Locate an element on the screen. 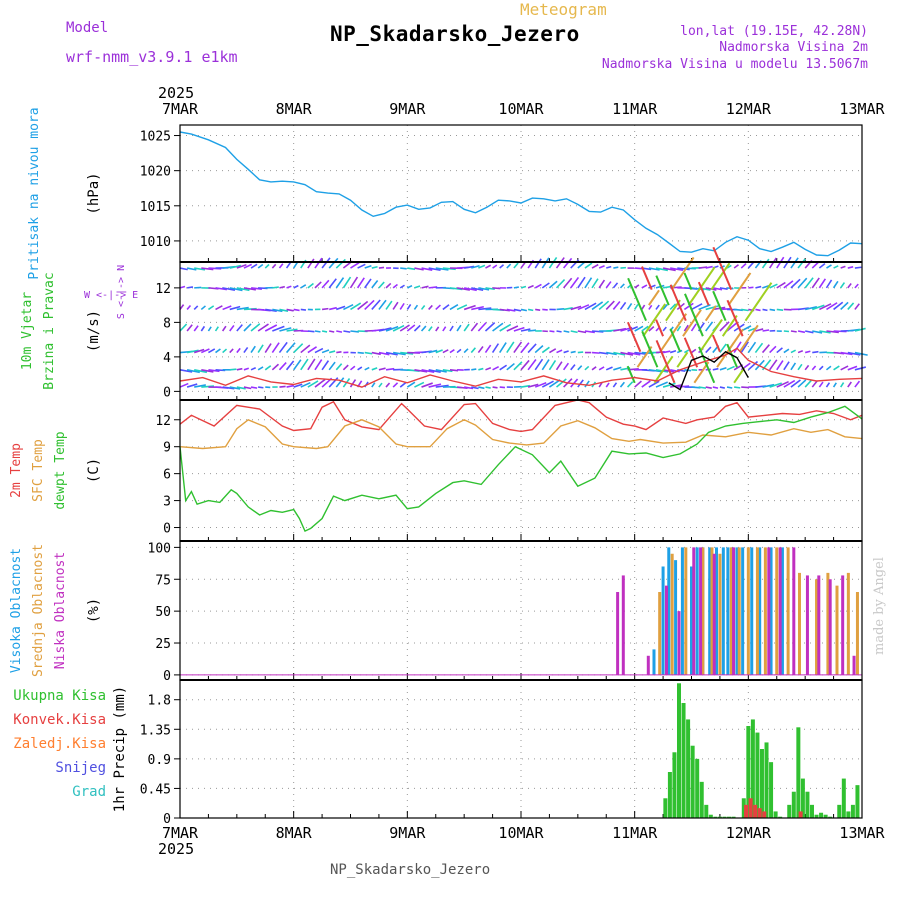 This screenshot has width=900, height=900. y-tick-label: 12 is located at coordinates (163, 421).